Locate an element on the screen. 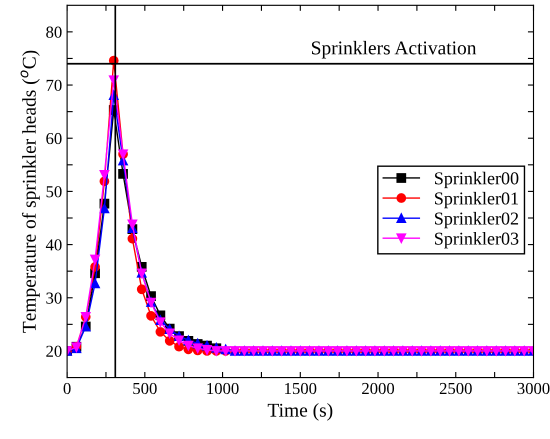  x-tick-label: 2500 is located at coordinates (456, 388).